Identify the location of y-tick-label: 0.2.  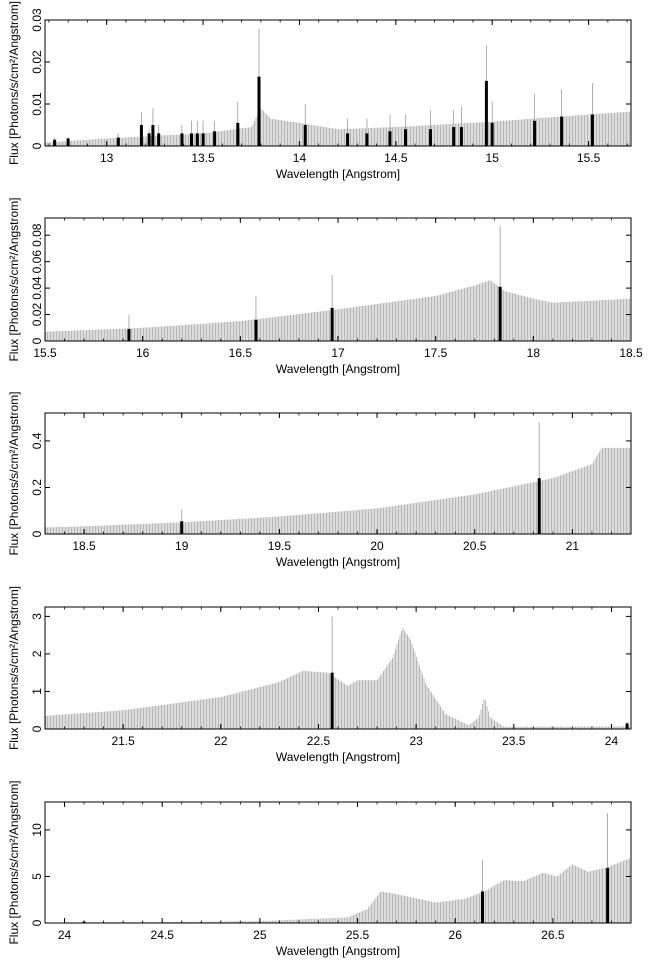
(37, 487).